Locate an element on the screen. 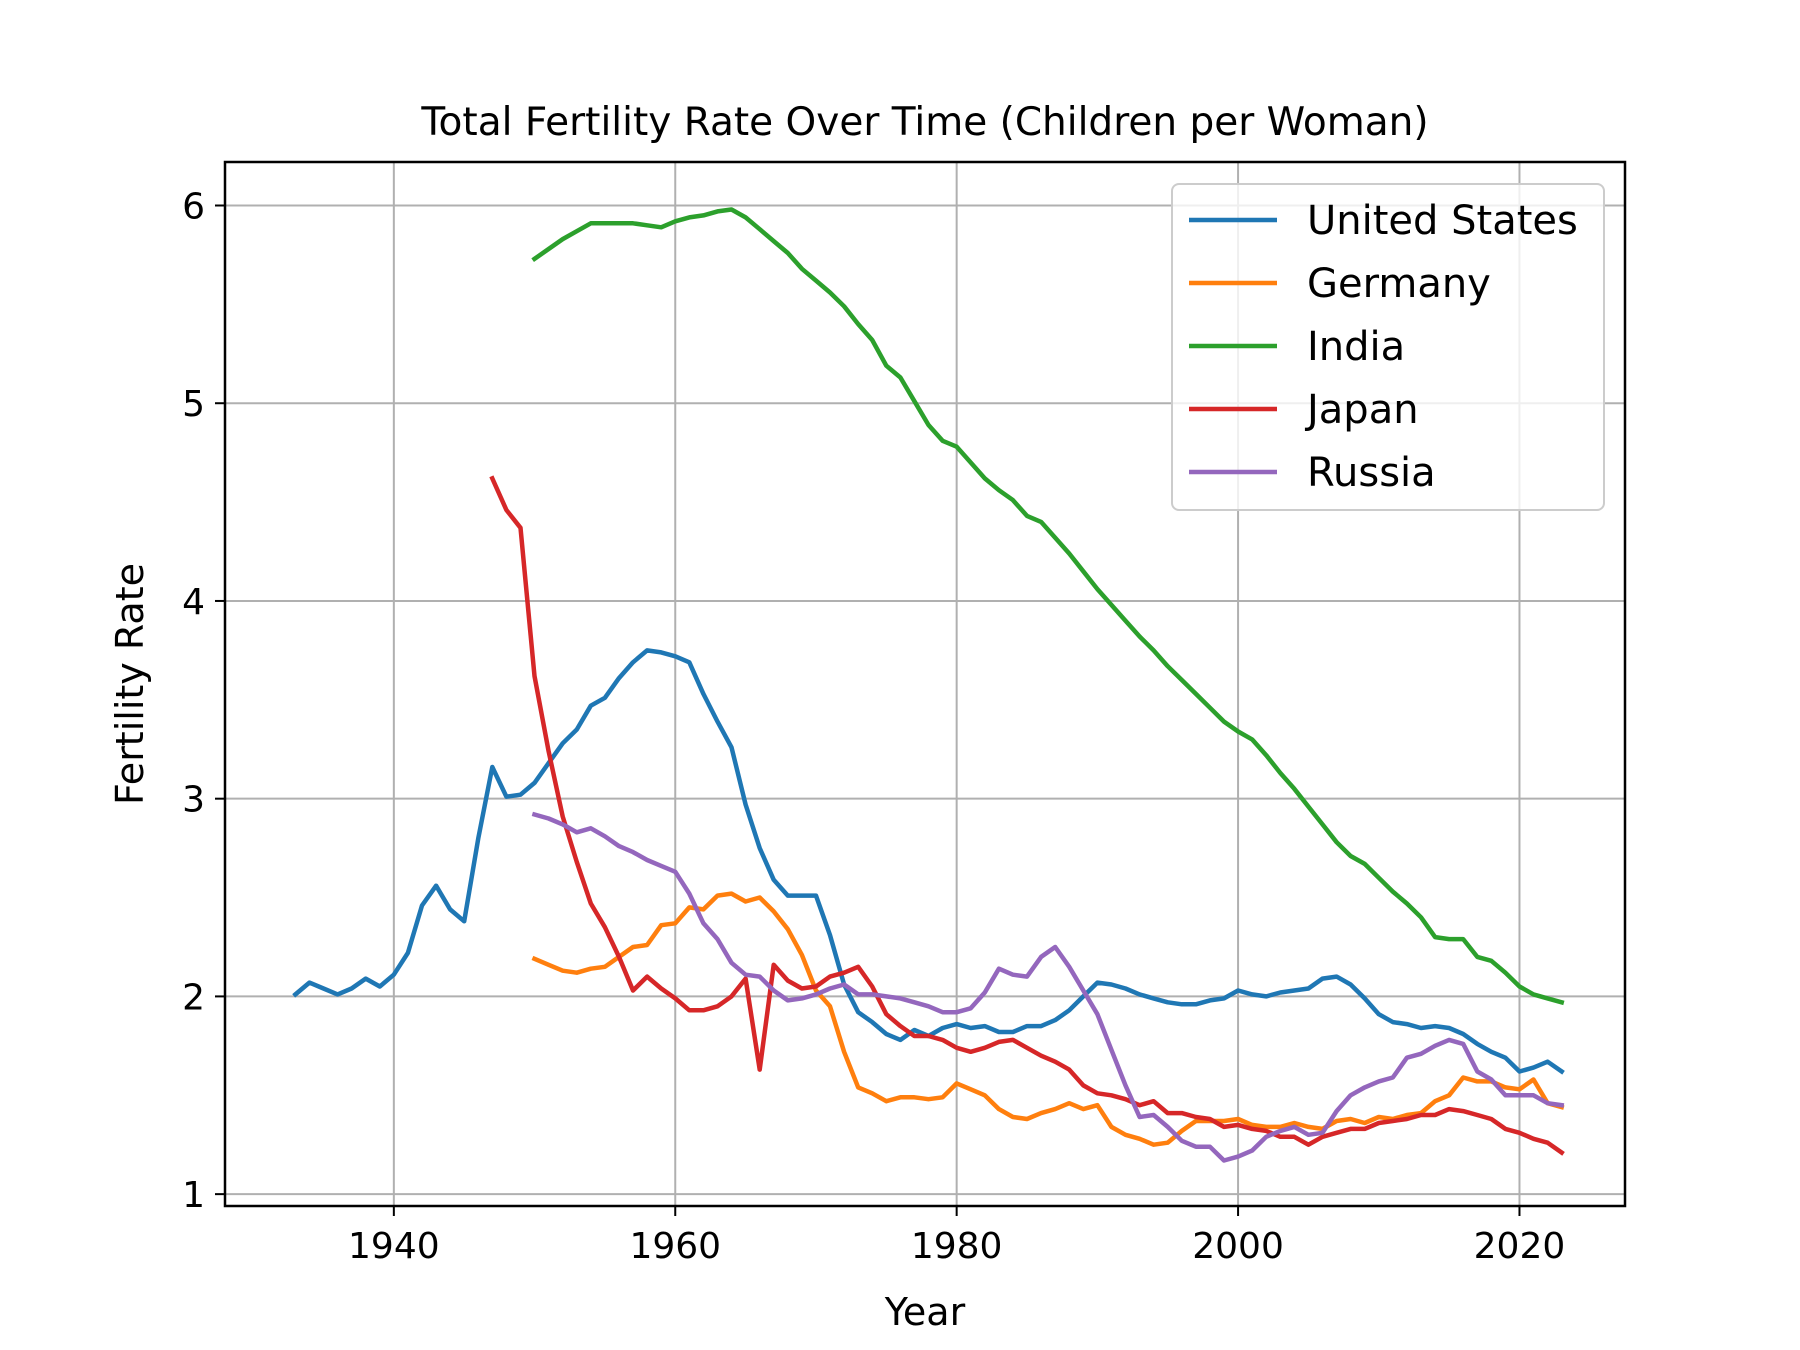  legend: United States Germany India Japan Russia is located at coordinates (1388, 347).